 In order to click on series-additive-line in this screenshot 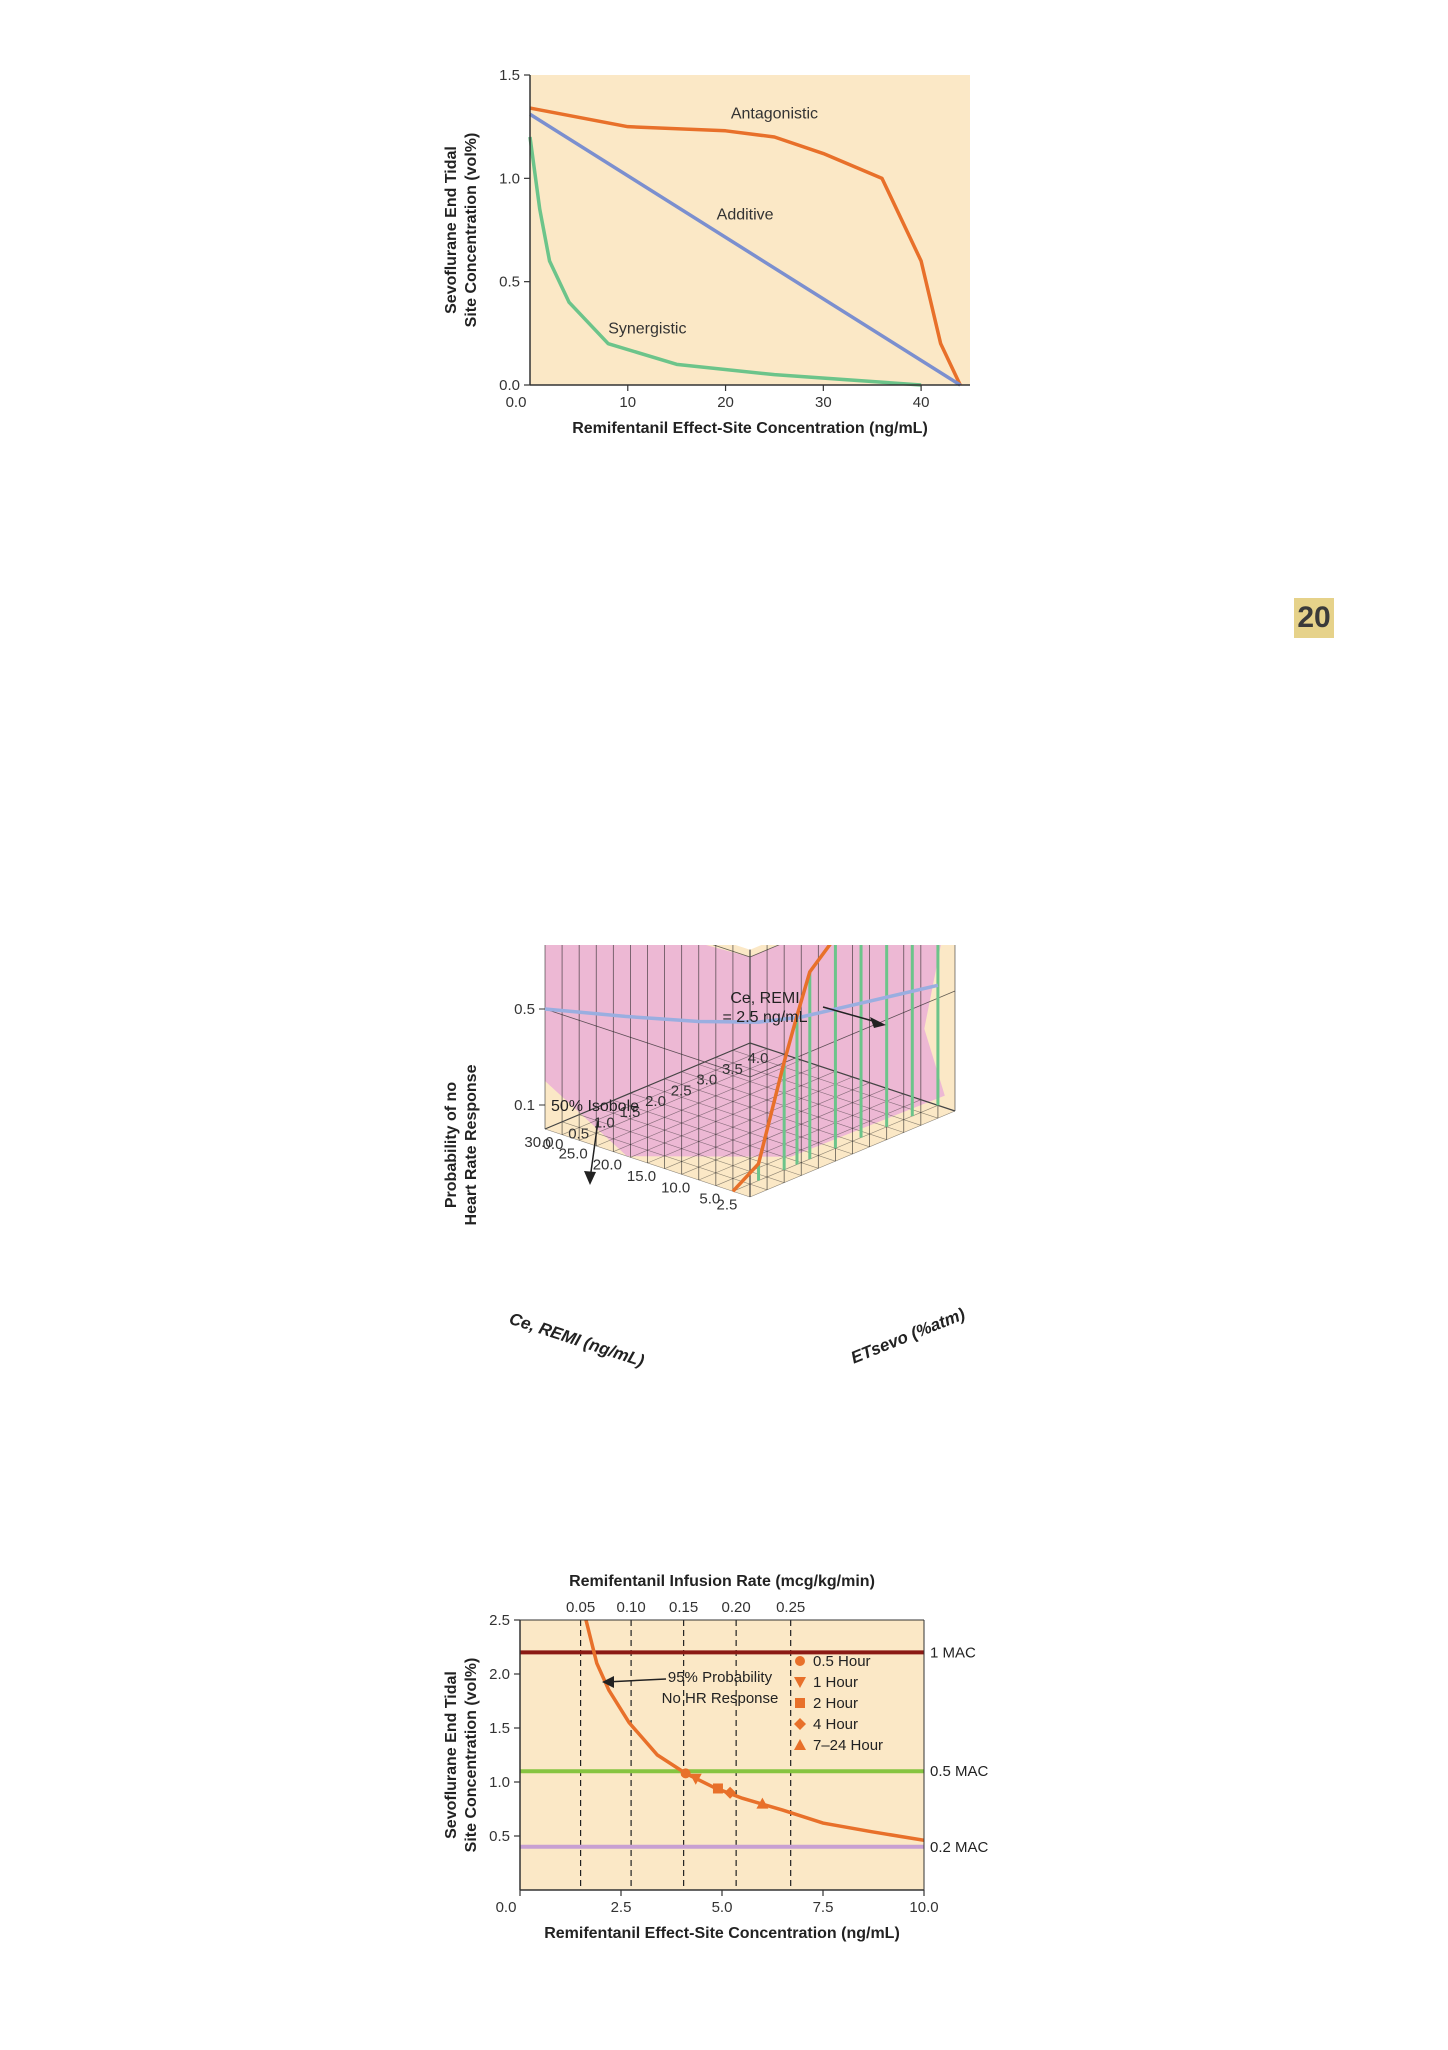, I will do `click(745, 249)`.